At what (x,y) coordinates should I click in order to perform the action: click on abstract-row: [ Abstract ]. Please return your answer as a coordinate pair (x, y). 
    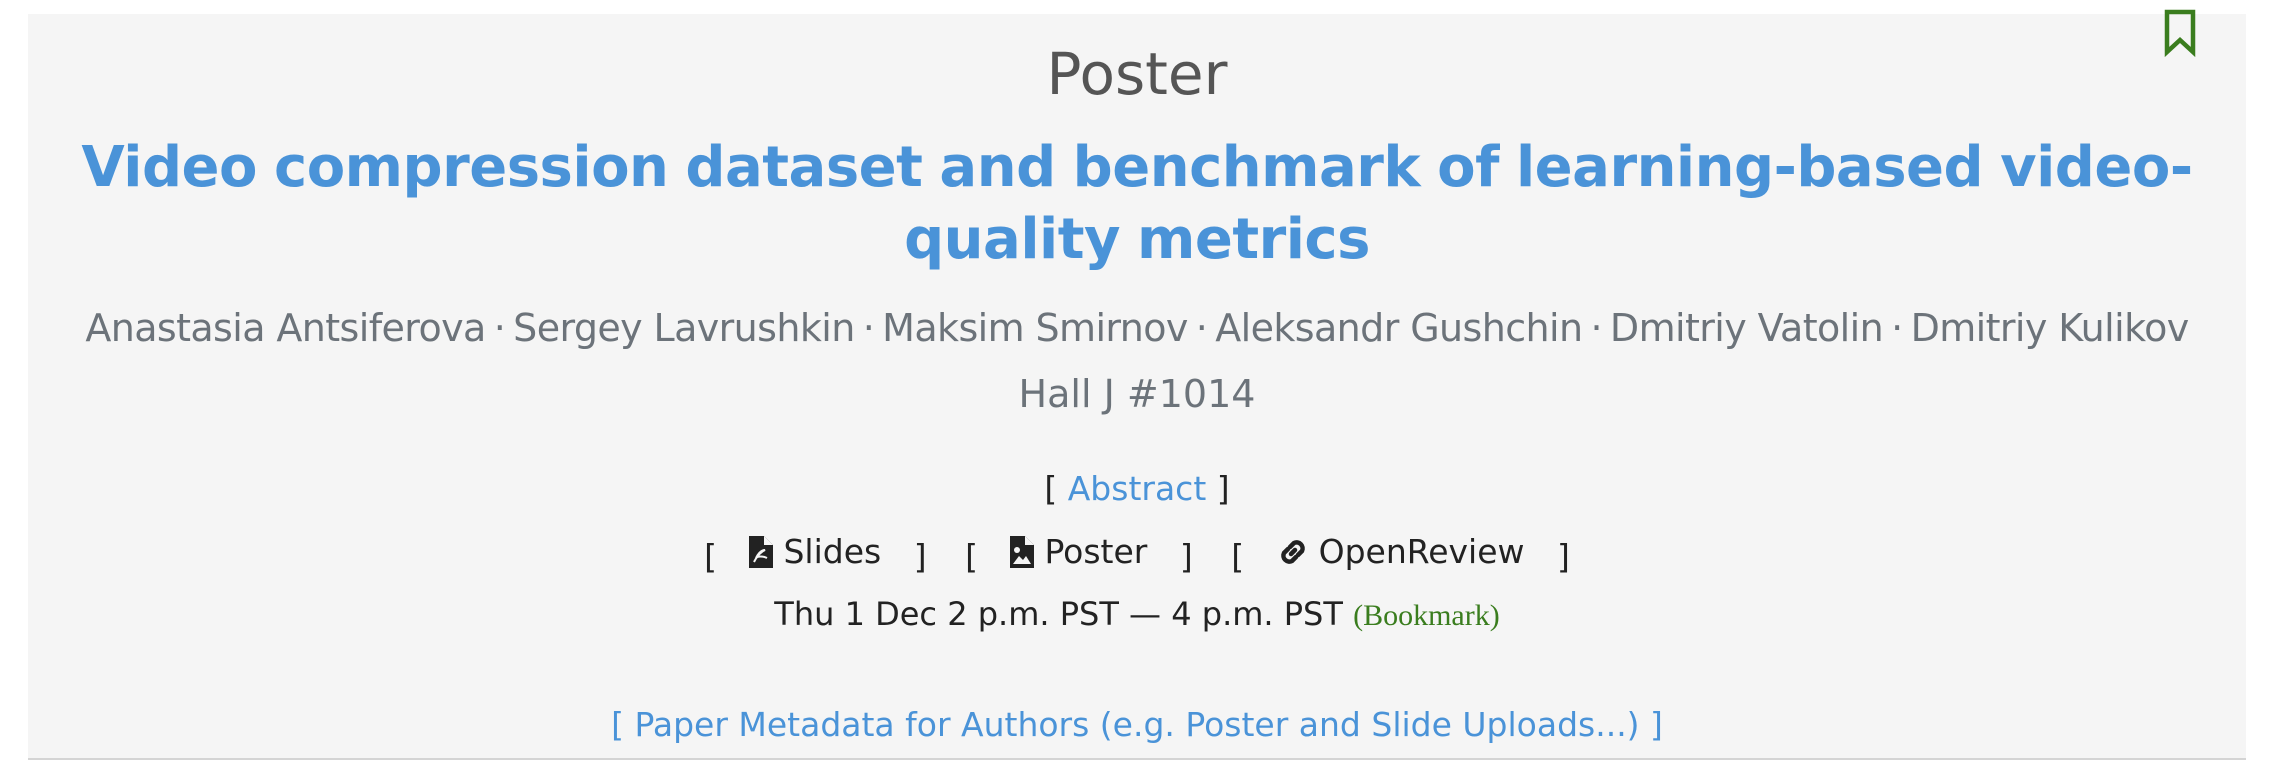
    Looking at the image, I should click on (1137, 489).